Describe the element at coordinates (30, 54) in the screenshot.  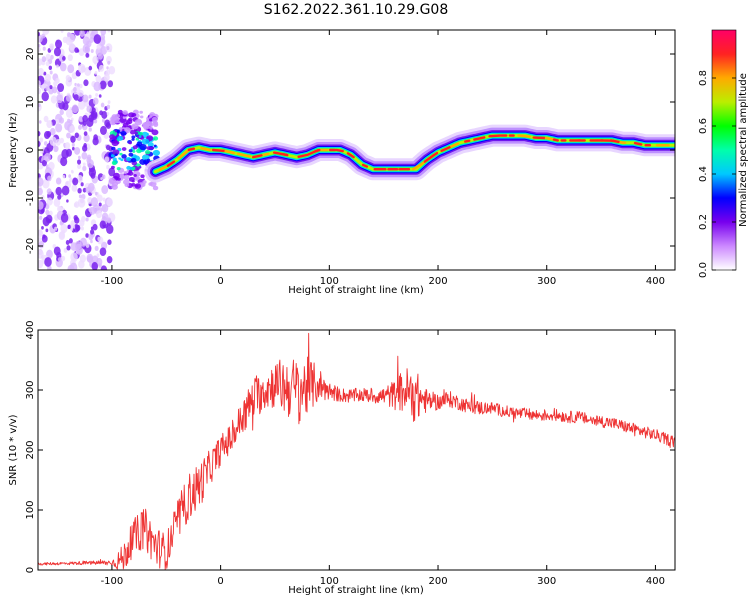
I see `spectrogram-y-tick-label: 20` at that location.